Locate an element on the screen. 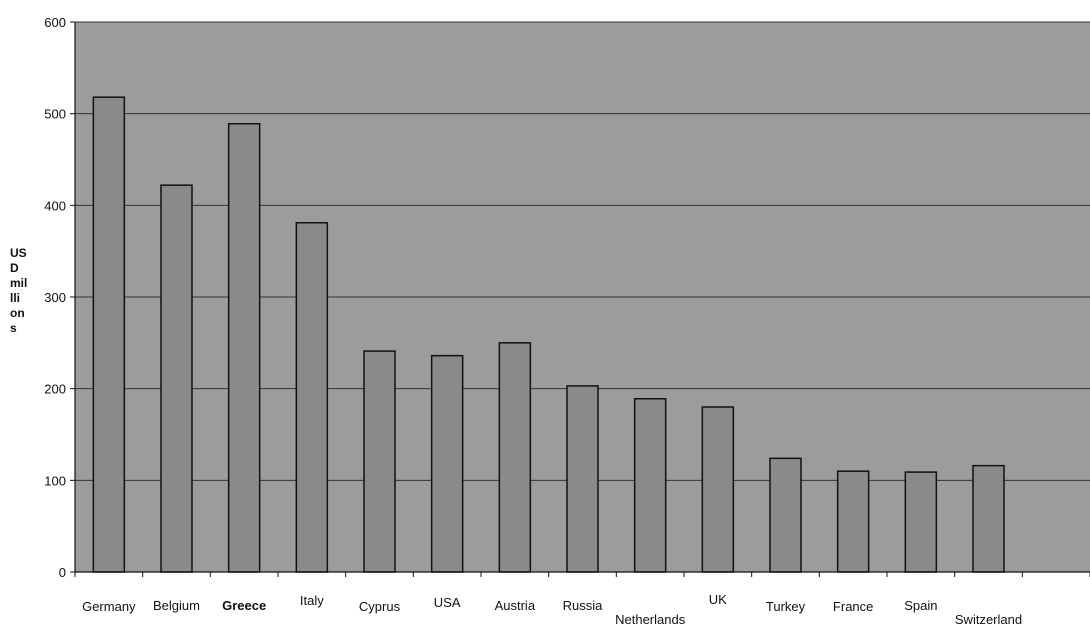 This screenshot has width=1090, height=628. bar-usa is located at coordinates (447, 463).